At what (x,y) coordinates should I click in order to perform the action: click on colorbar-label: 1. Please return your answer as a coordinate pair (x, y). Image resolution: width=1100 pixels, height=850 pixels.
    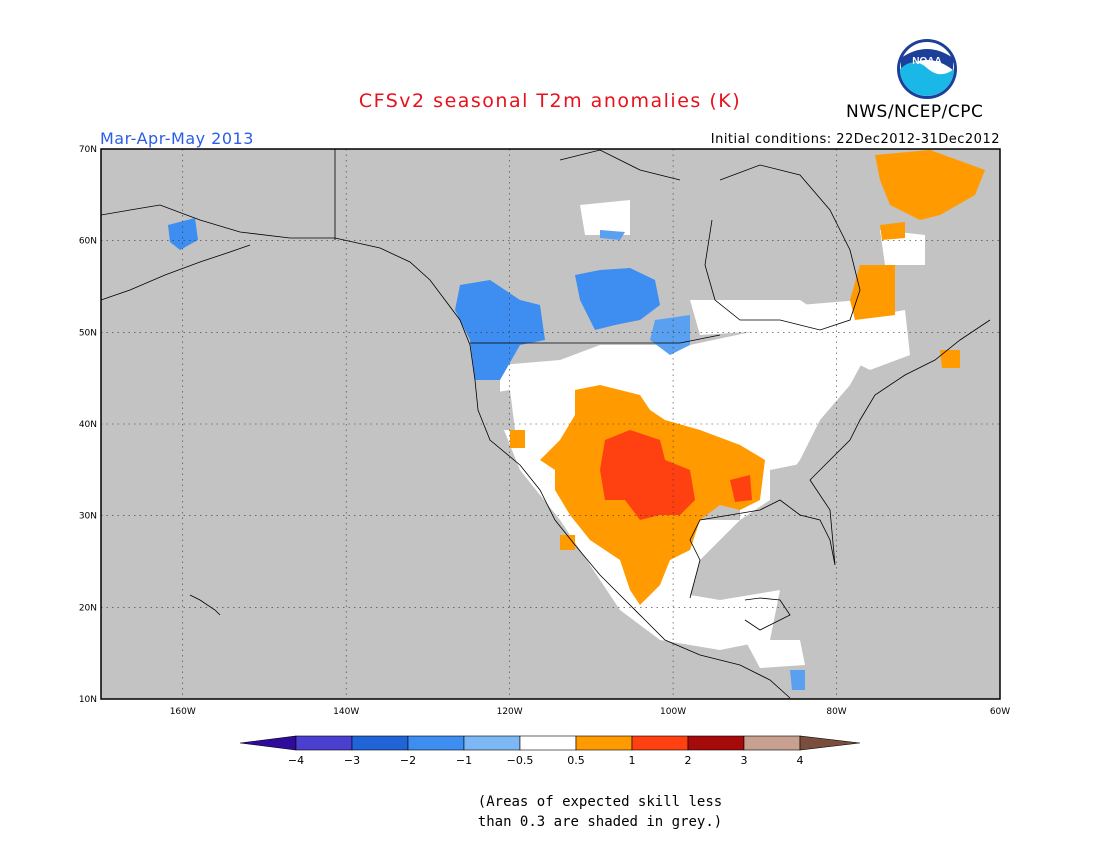
    Looking at the image, I should click on (632, 760).